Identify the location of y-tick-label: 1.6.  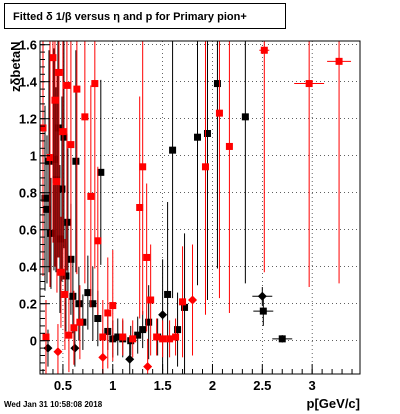
(28, 45).